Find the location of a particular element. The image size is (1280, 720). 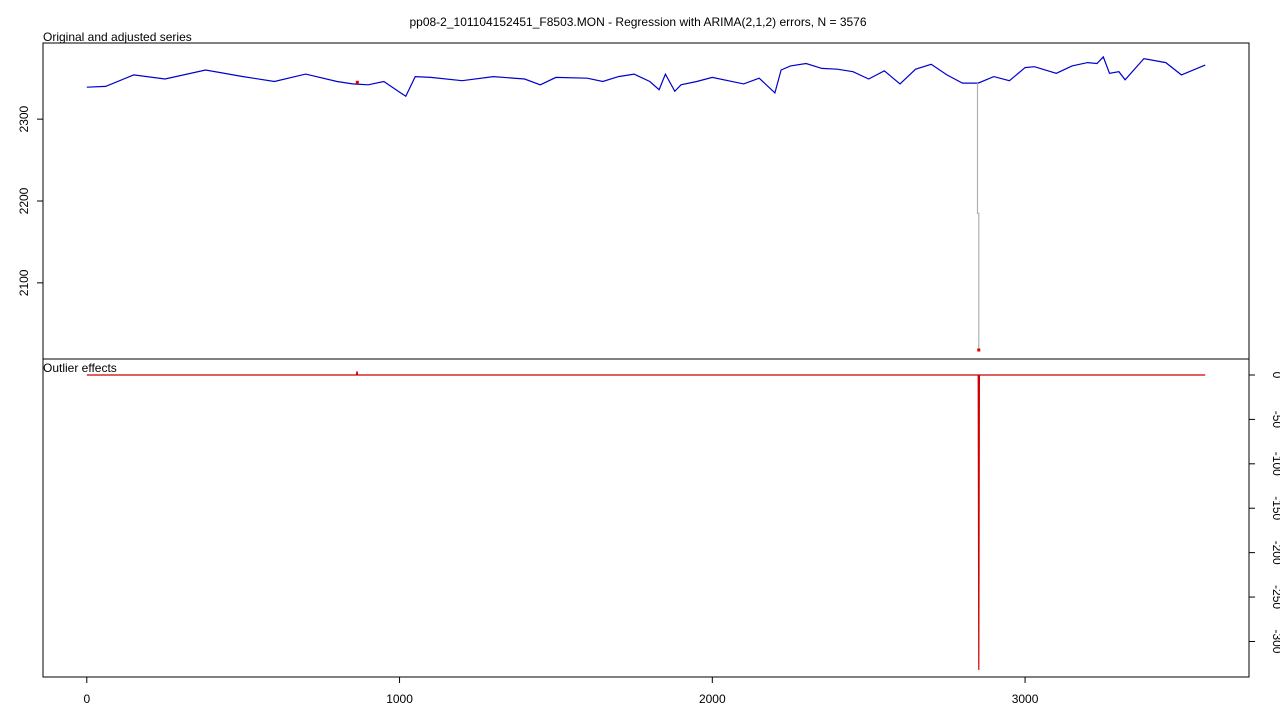

bottom-y-tick-label: -250 is located at coordinates (1275, 597).